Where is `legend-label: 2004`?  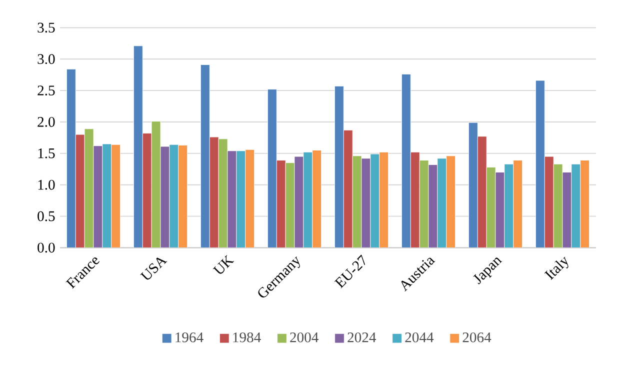 legend-label: 2004 is located at coordinates (304, 337).